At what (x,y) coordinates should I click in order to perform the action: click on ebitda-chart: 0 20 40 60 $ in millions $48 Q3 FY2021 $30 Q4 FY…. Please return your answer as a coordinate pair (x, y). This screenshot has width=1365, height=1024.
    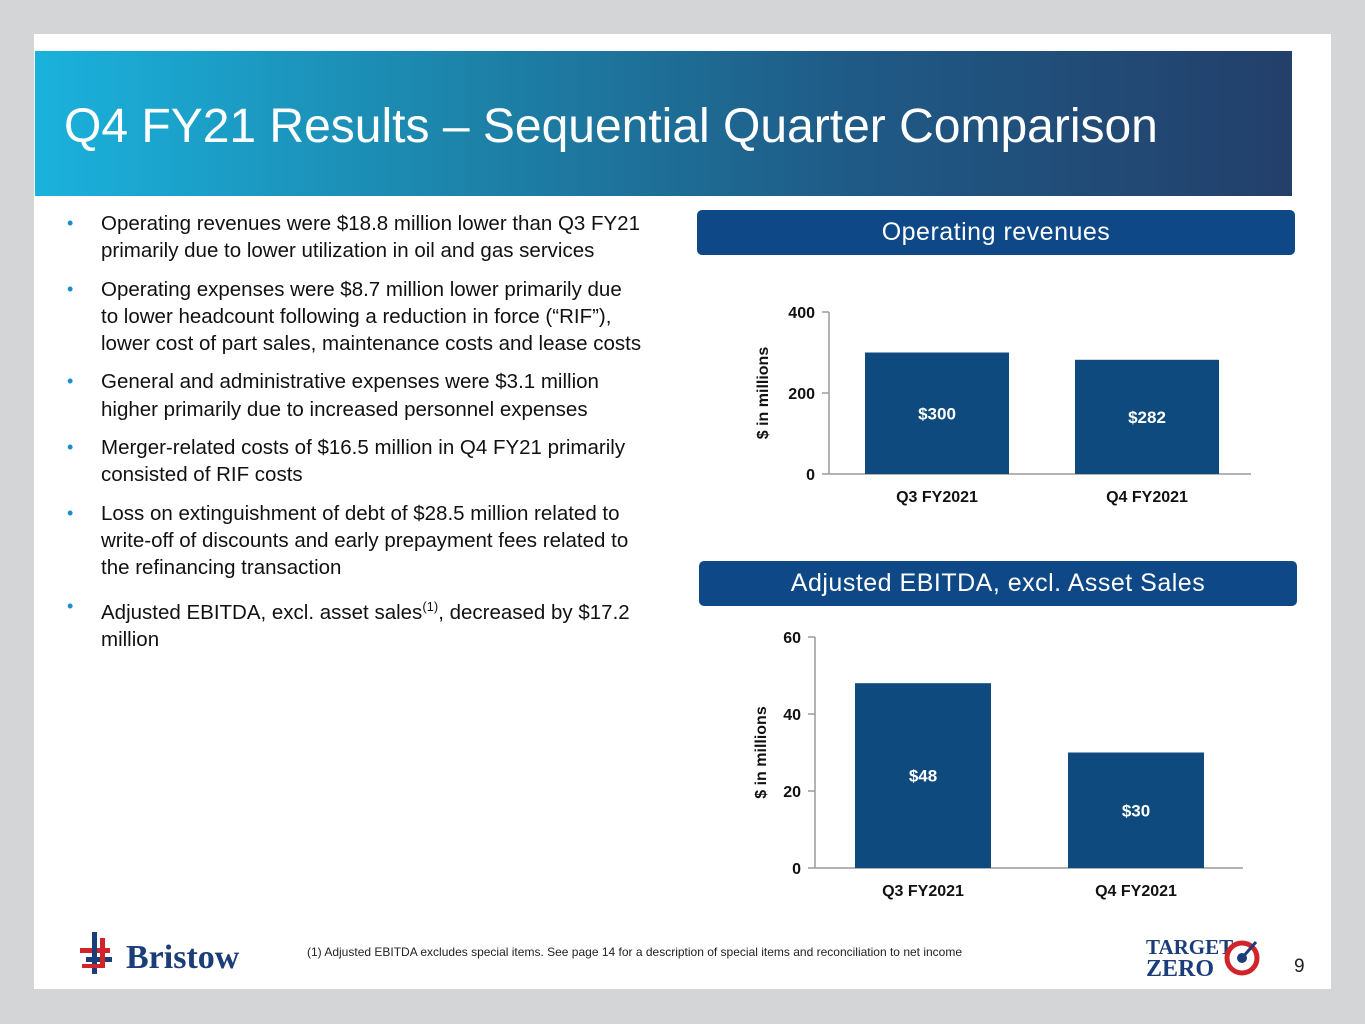
    Looking at the image, I should click on (998, 765).